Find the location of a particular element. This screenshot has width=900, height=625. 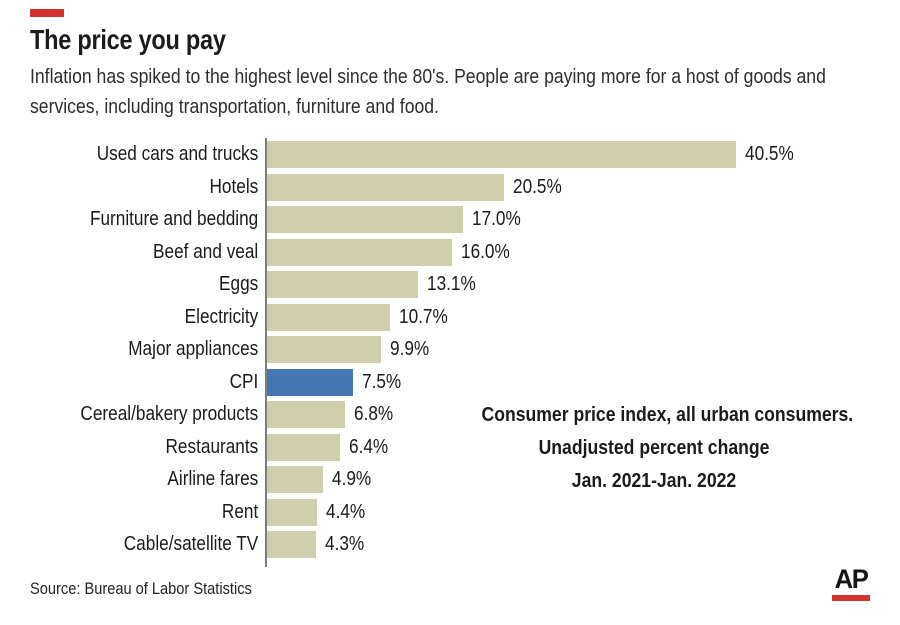

chart-row: Restaurants 6.4% is located at coordinates (452, 447).